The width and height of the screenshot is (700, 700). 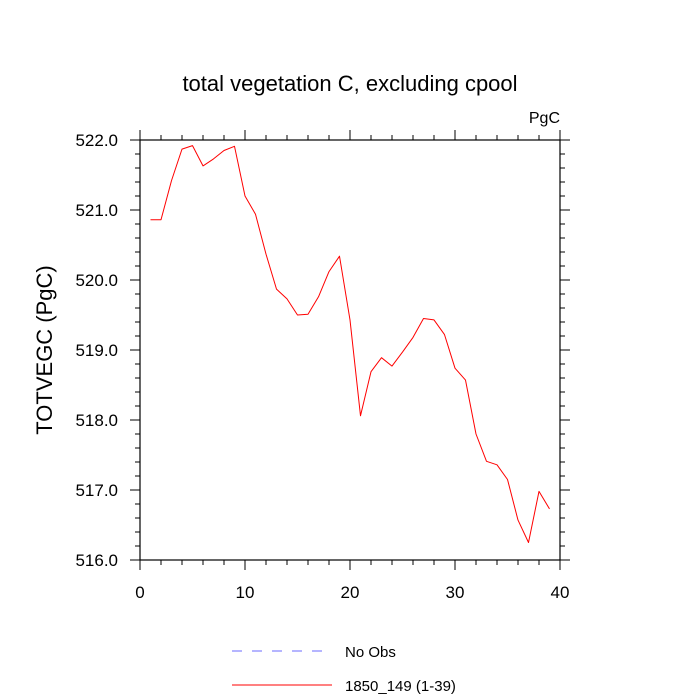 I want to click on y-tick-label: 517.0, so click(x=96, y=490).